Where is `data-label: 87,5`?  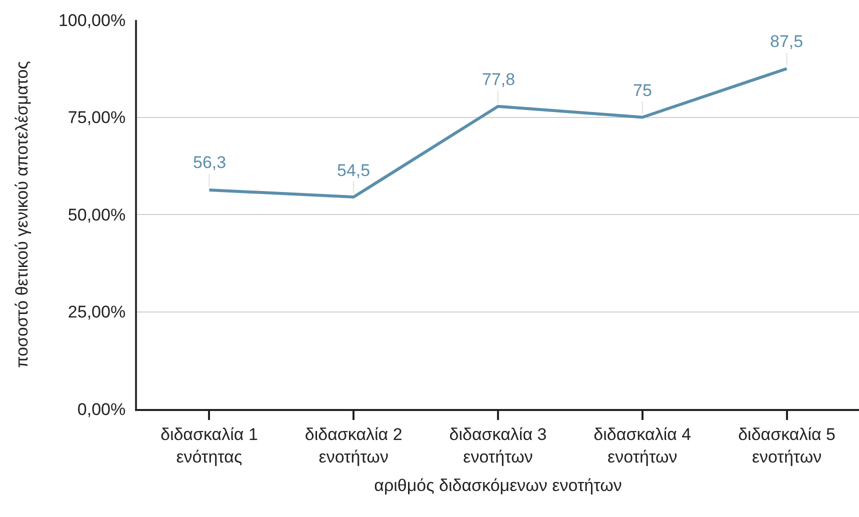 data-label: 87,5 is located at coordinates (787, 41).